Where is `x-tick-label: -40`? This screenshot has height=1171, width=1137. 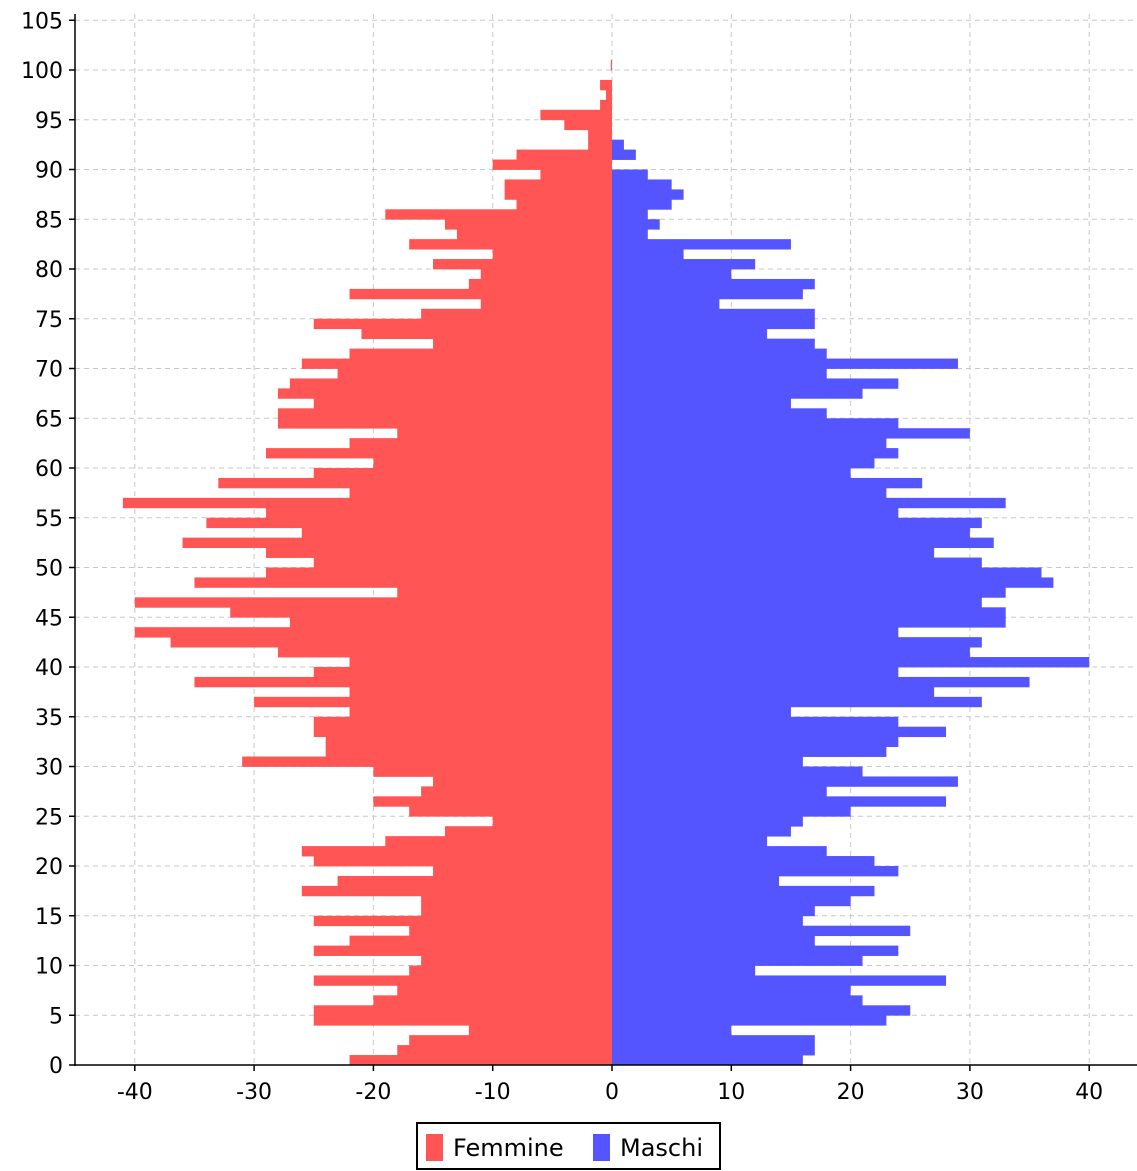 x-tick-label: -40 is located at coordinates (135, 1092).